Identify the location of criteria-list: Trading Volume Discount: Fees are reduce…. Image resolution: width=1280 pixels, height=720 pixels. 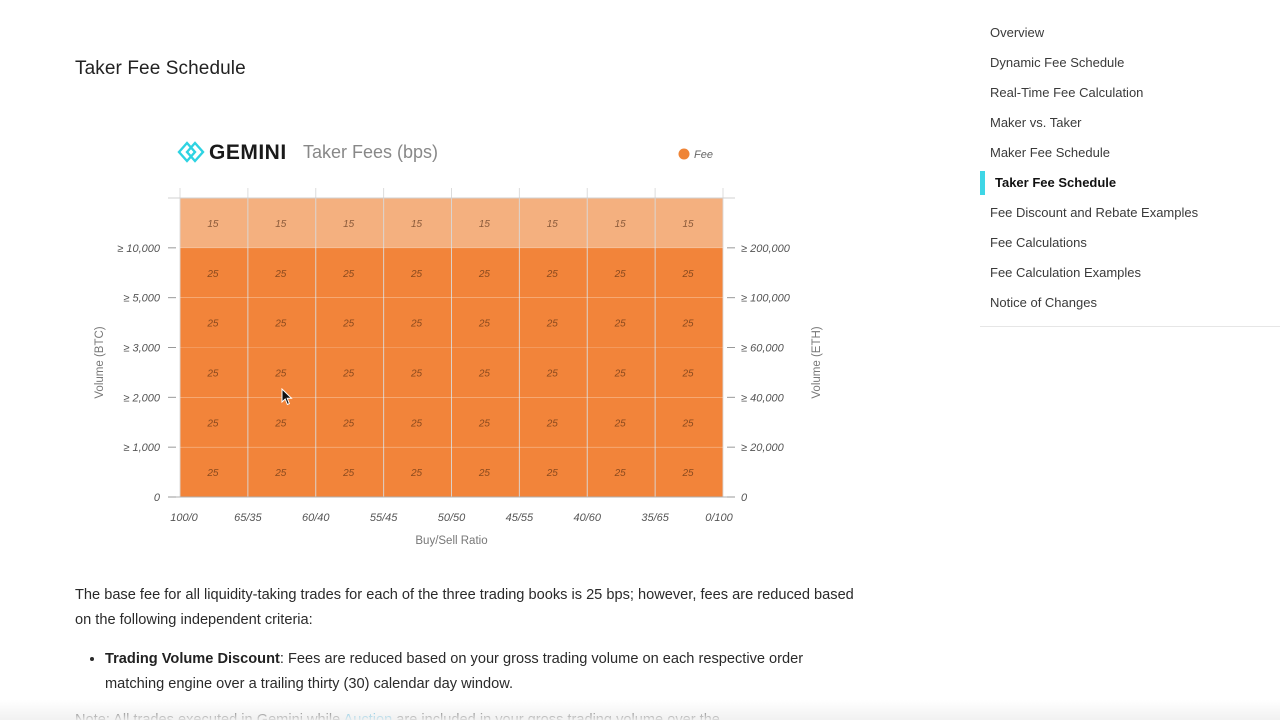
(485, 672).